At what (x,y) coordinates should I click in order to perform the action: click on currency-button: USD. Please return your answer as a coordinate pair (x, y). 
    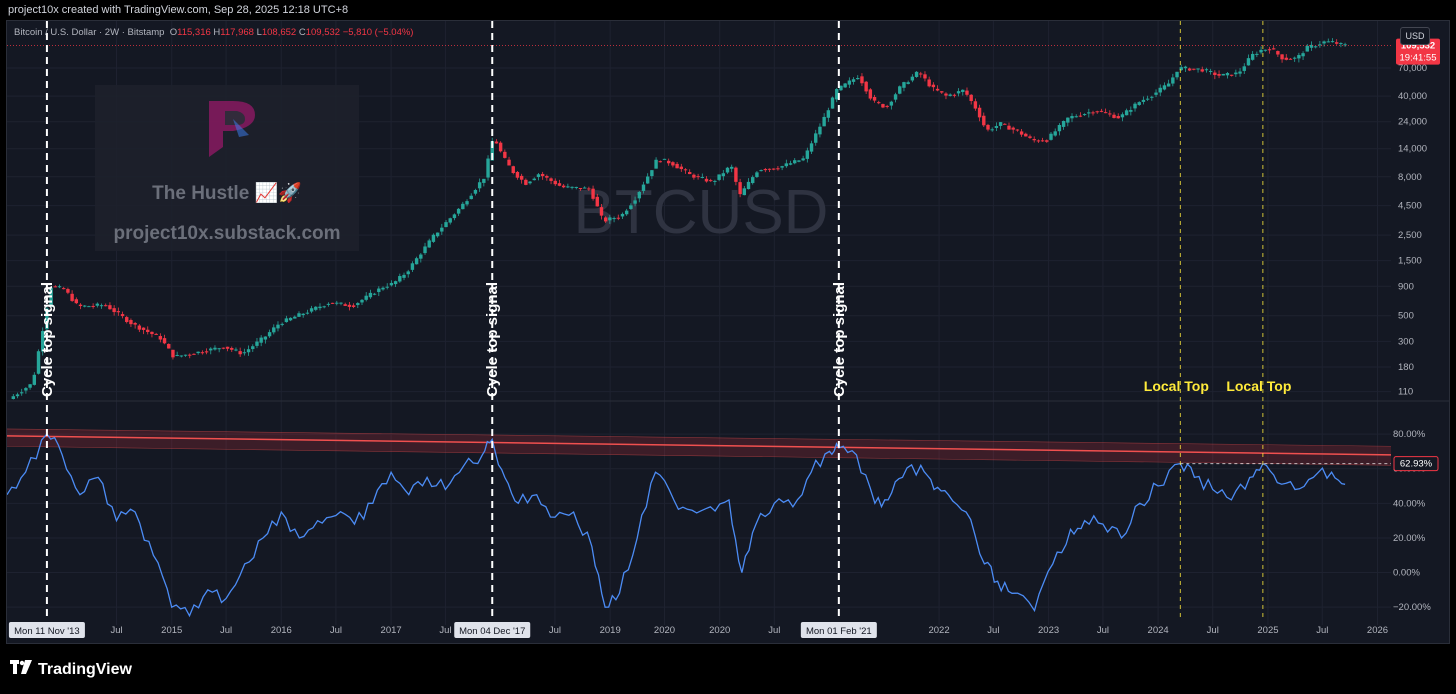
    Looking at the image, I should click on (1415, 36).